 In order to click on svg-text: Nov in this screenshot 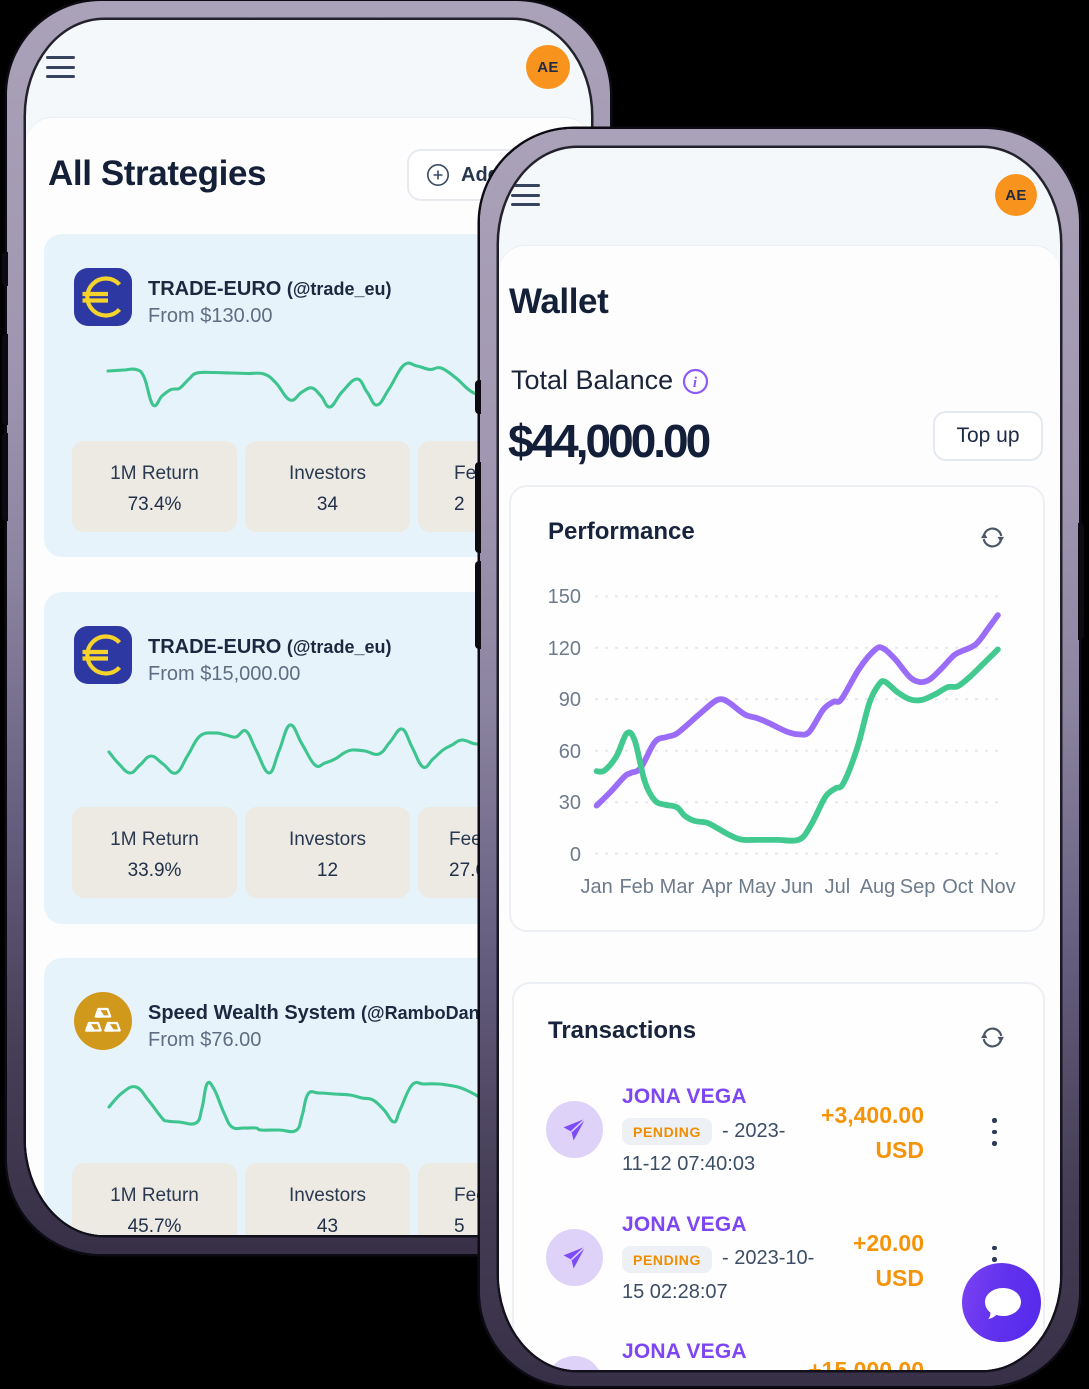, I will do `click(998, 887)`.